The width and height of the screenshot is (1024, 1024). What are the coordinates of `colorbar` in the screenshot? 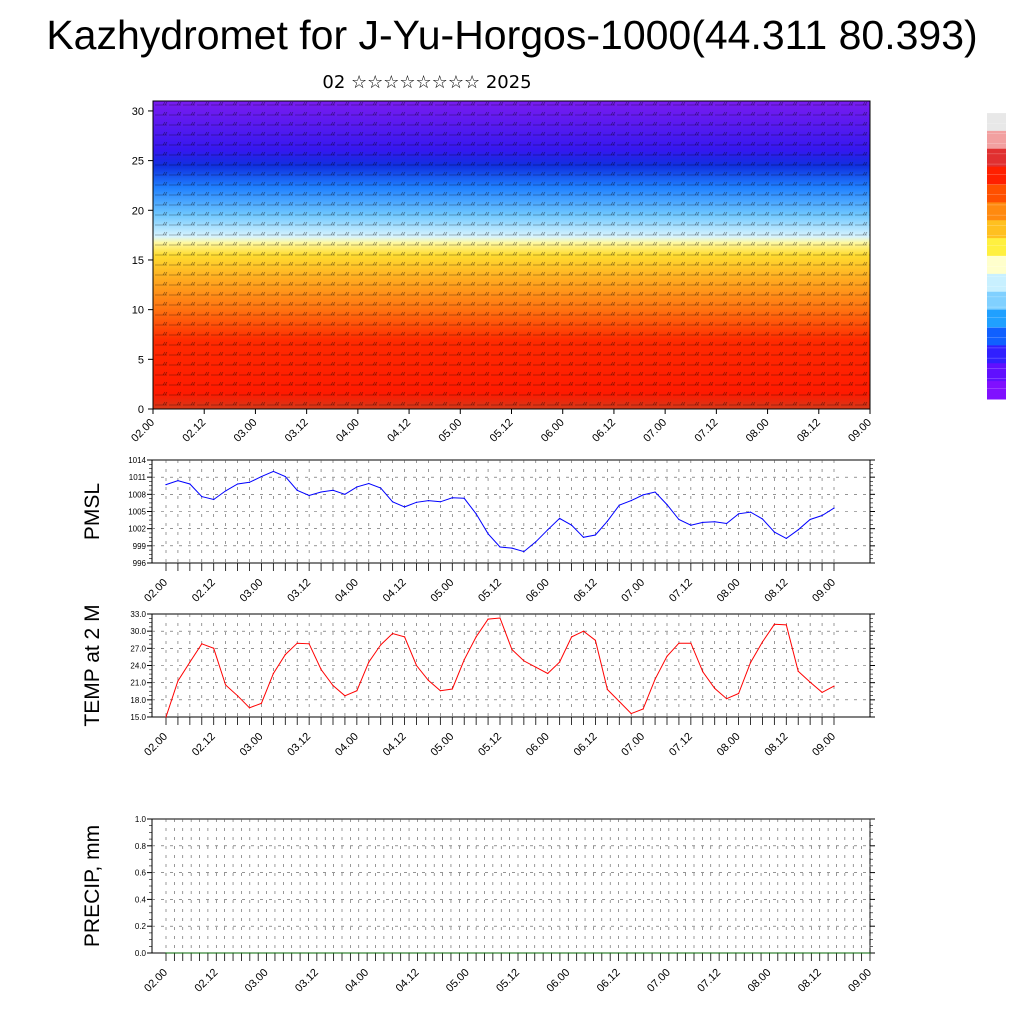 It's located at (996, 256).